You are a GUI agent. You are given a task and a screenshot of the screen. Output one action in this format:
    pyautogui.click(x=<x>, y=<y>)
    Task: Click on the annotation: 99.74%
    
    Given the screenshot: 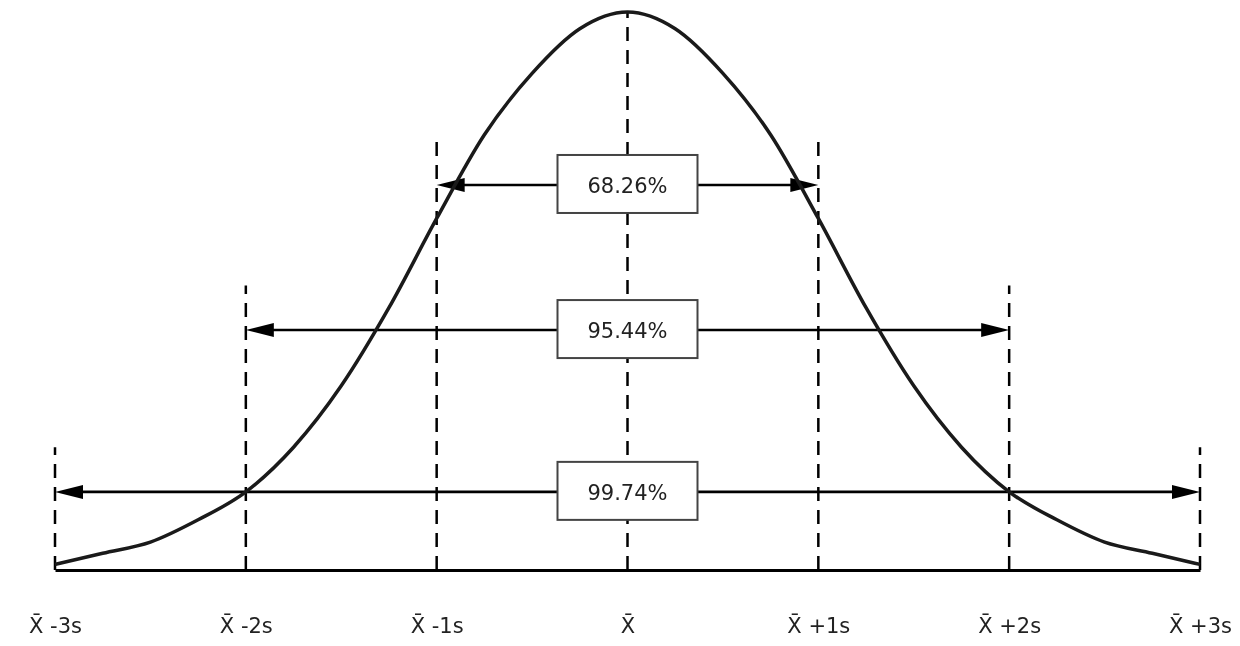 What is the action you would take?
    pyautogui.click(x=627, y=492)
    